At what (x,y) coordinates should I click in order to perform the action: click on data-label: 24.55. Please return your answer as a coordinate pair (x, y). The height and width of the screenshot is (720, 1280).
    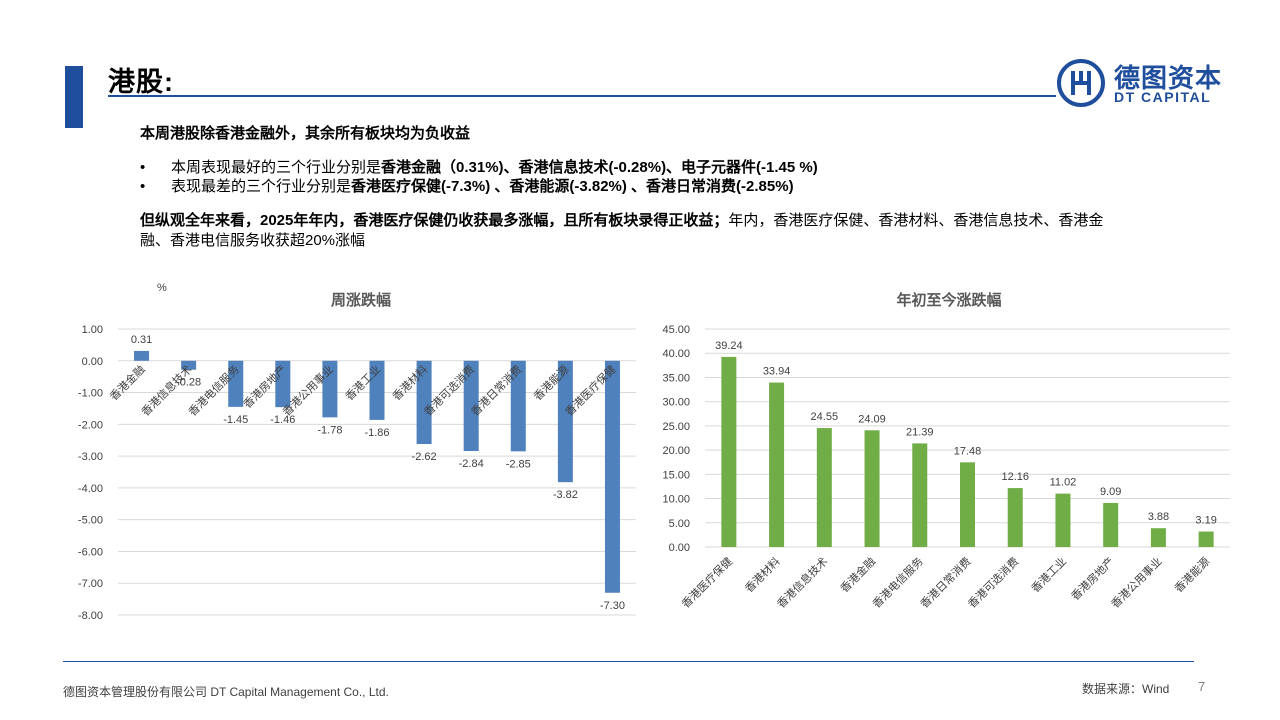
    Looking at the image, I should click on (825, 417).